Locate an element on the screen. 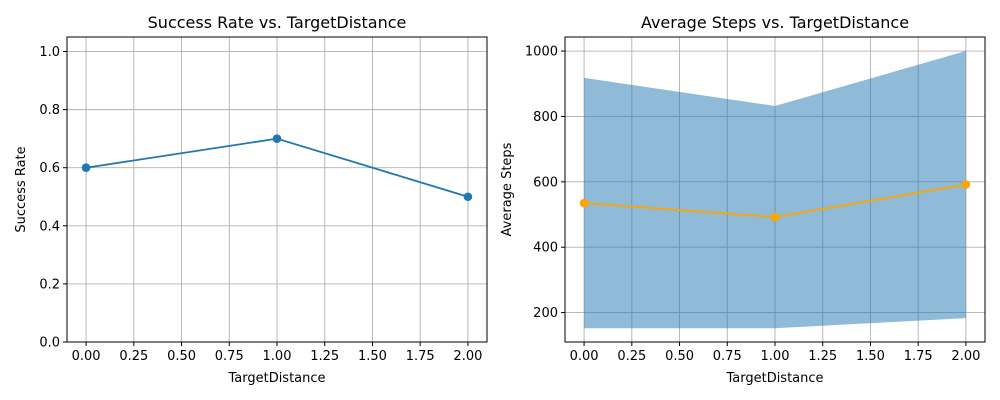  y-tick-label: 0.2 is located at coordinates (49, 284).